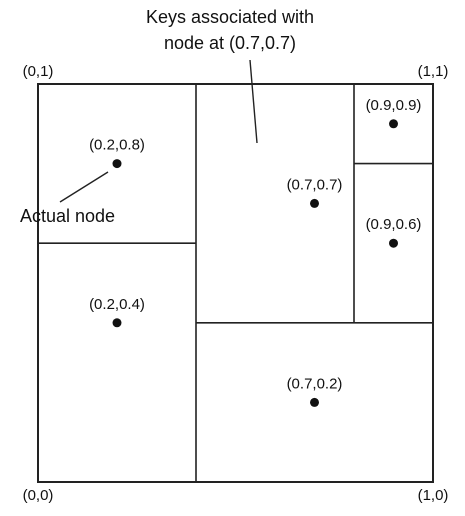 This screenshot has height=516, width=465. I want to click on node-point-1: (0.2,0.8), so click(117, 153).